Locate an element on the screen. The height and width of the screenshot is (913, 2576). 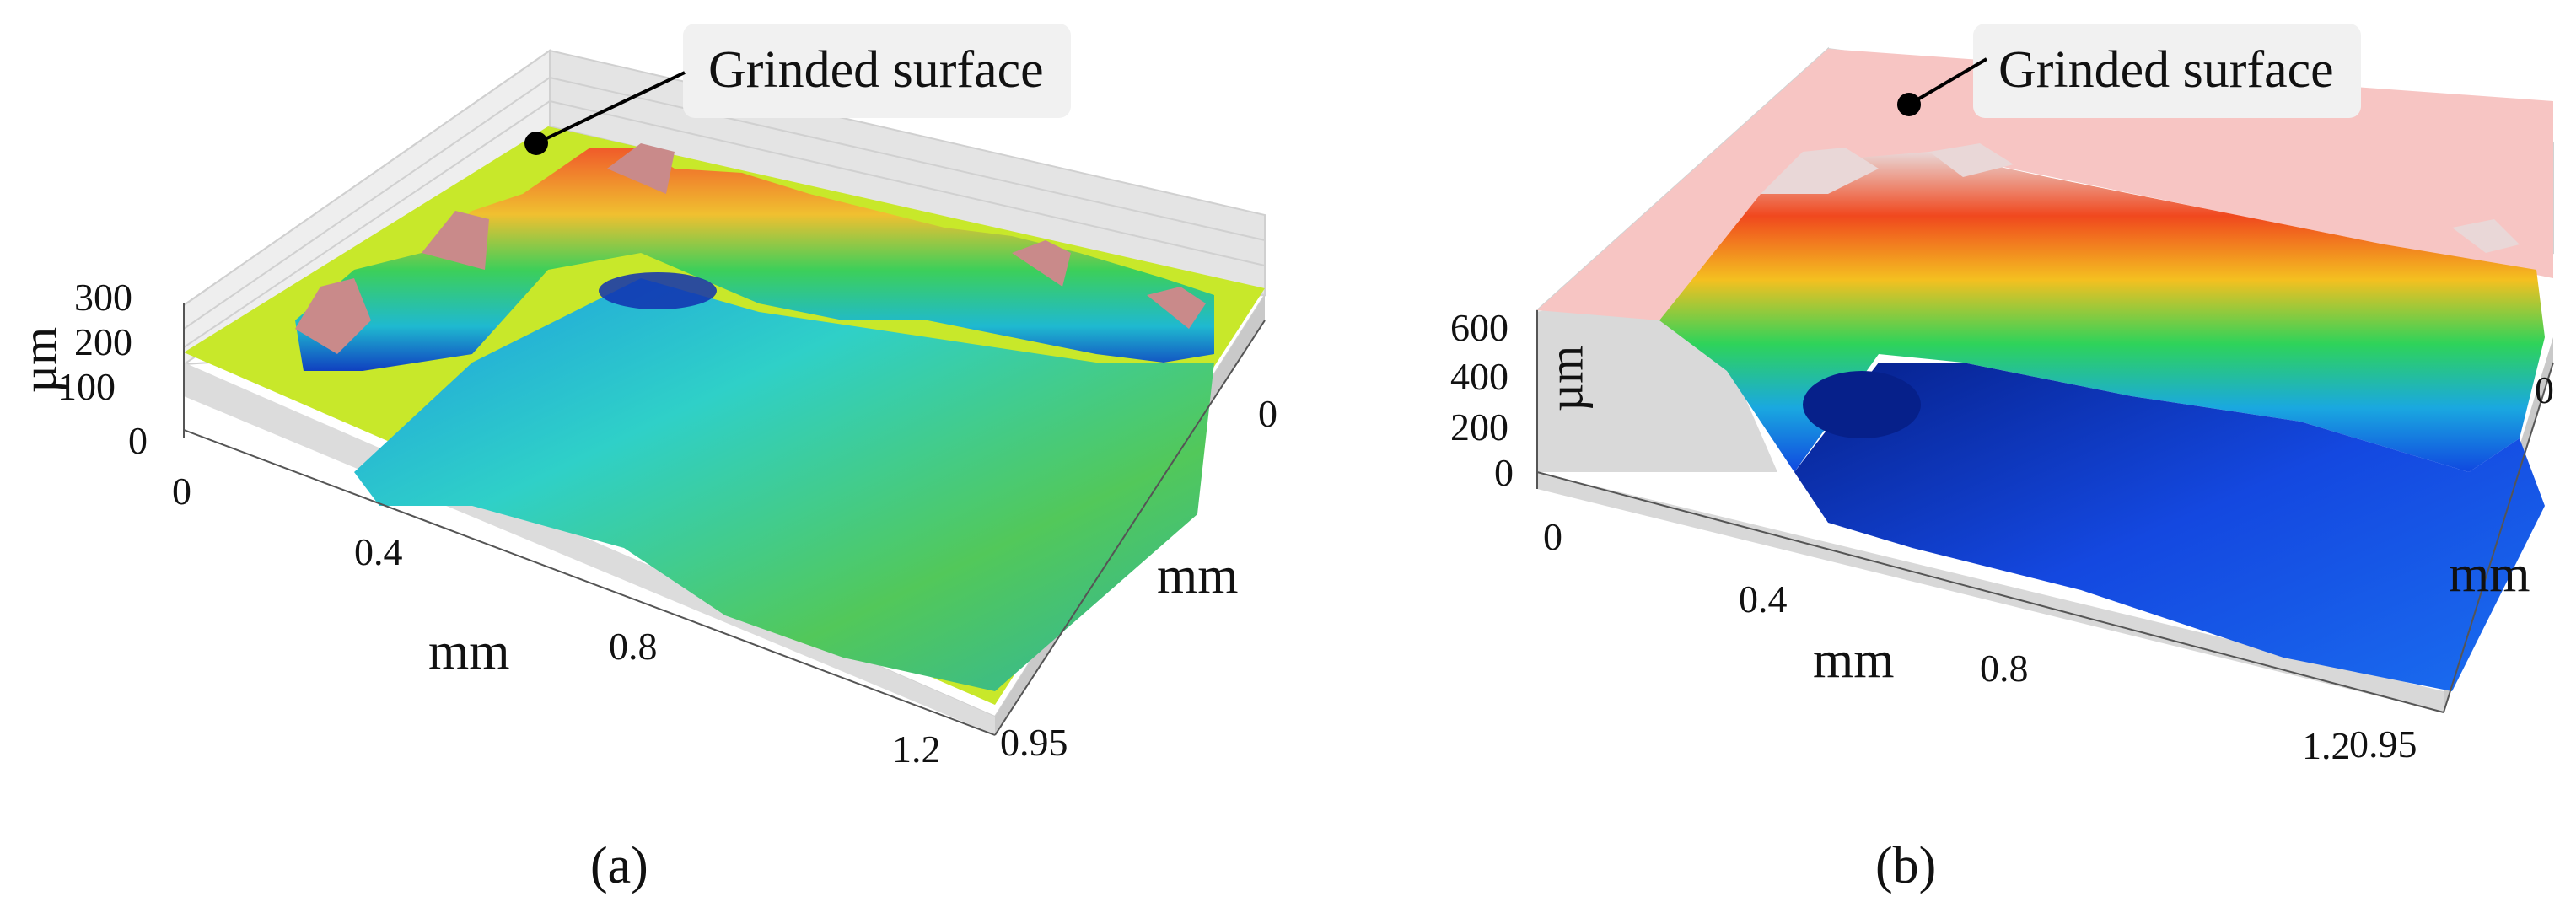
crater-rim is located at coordinates (754, 259).